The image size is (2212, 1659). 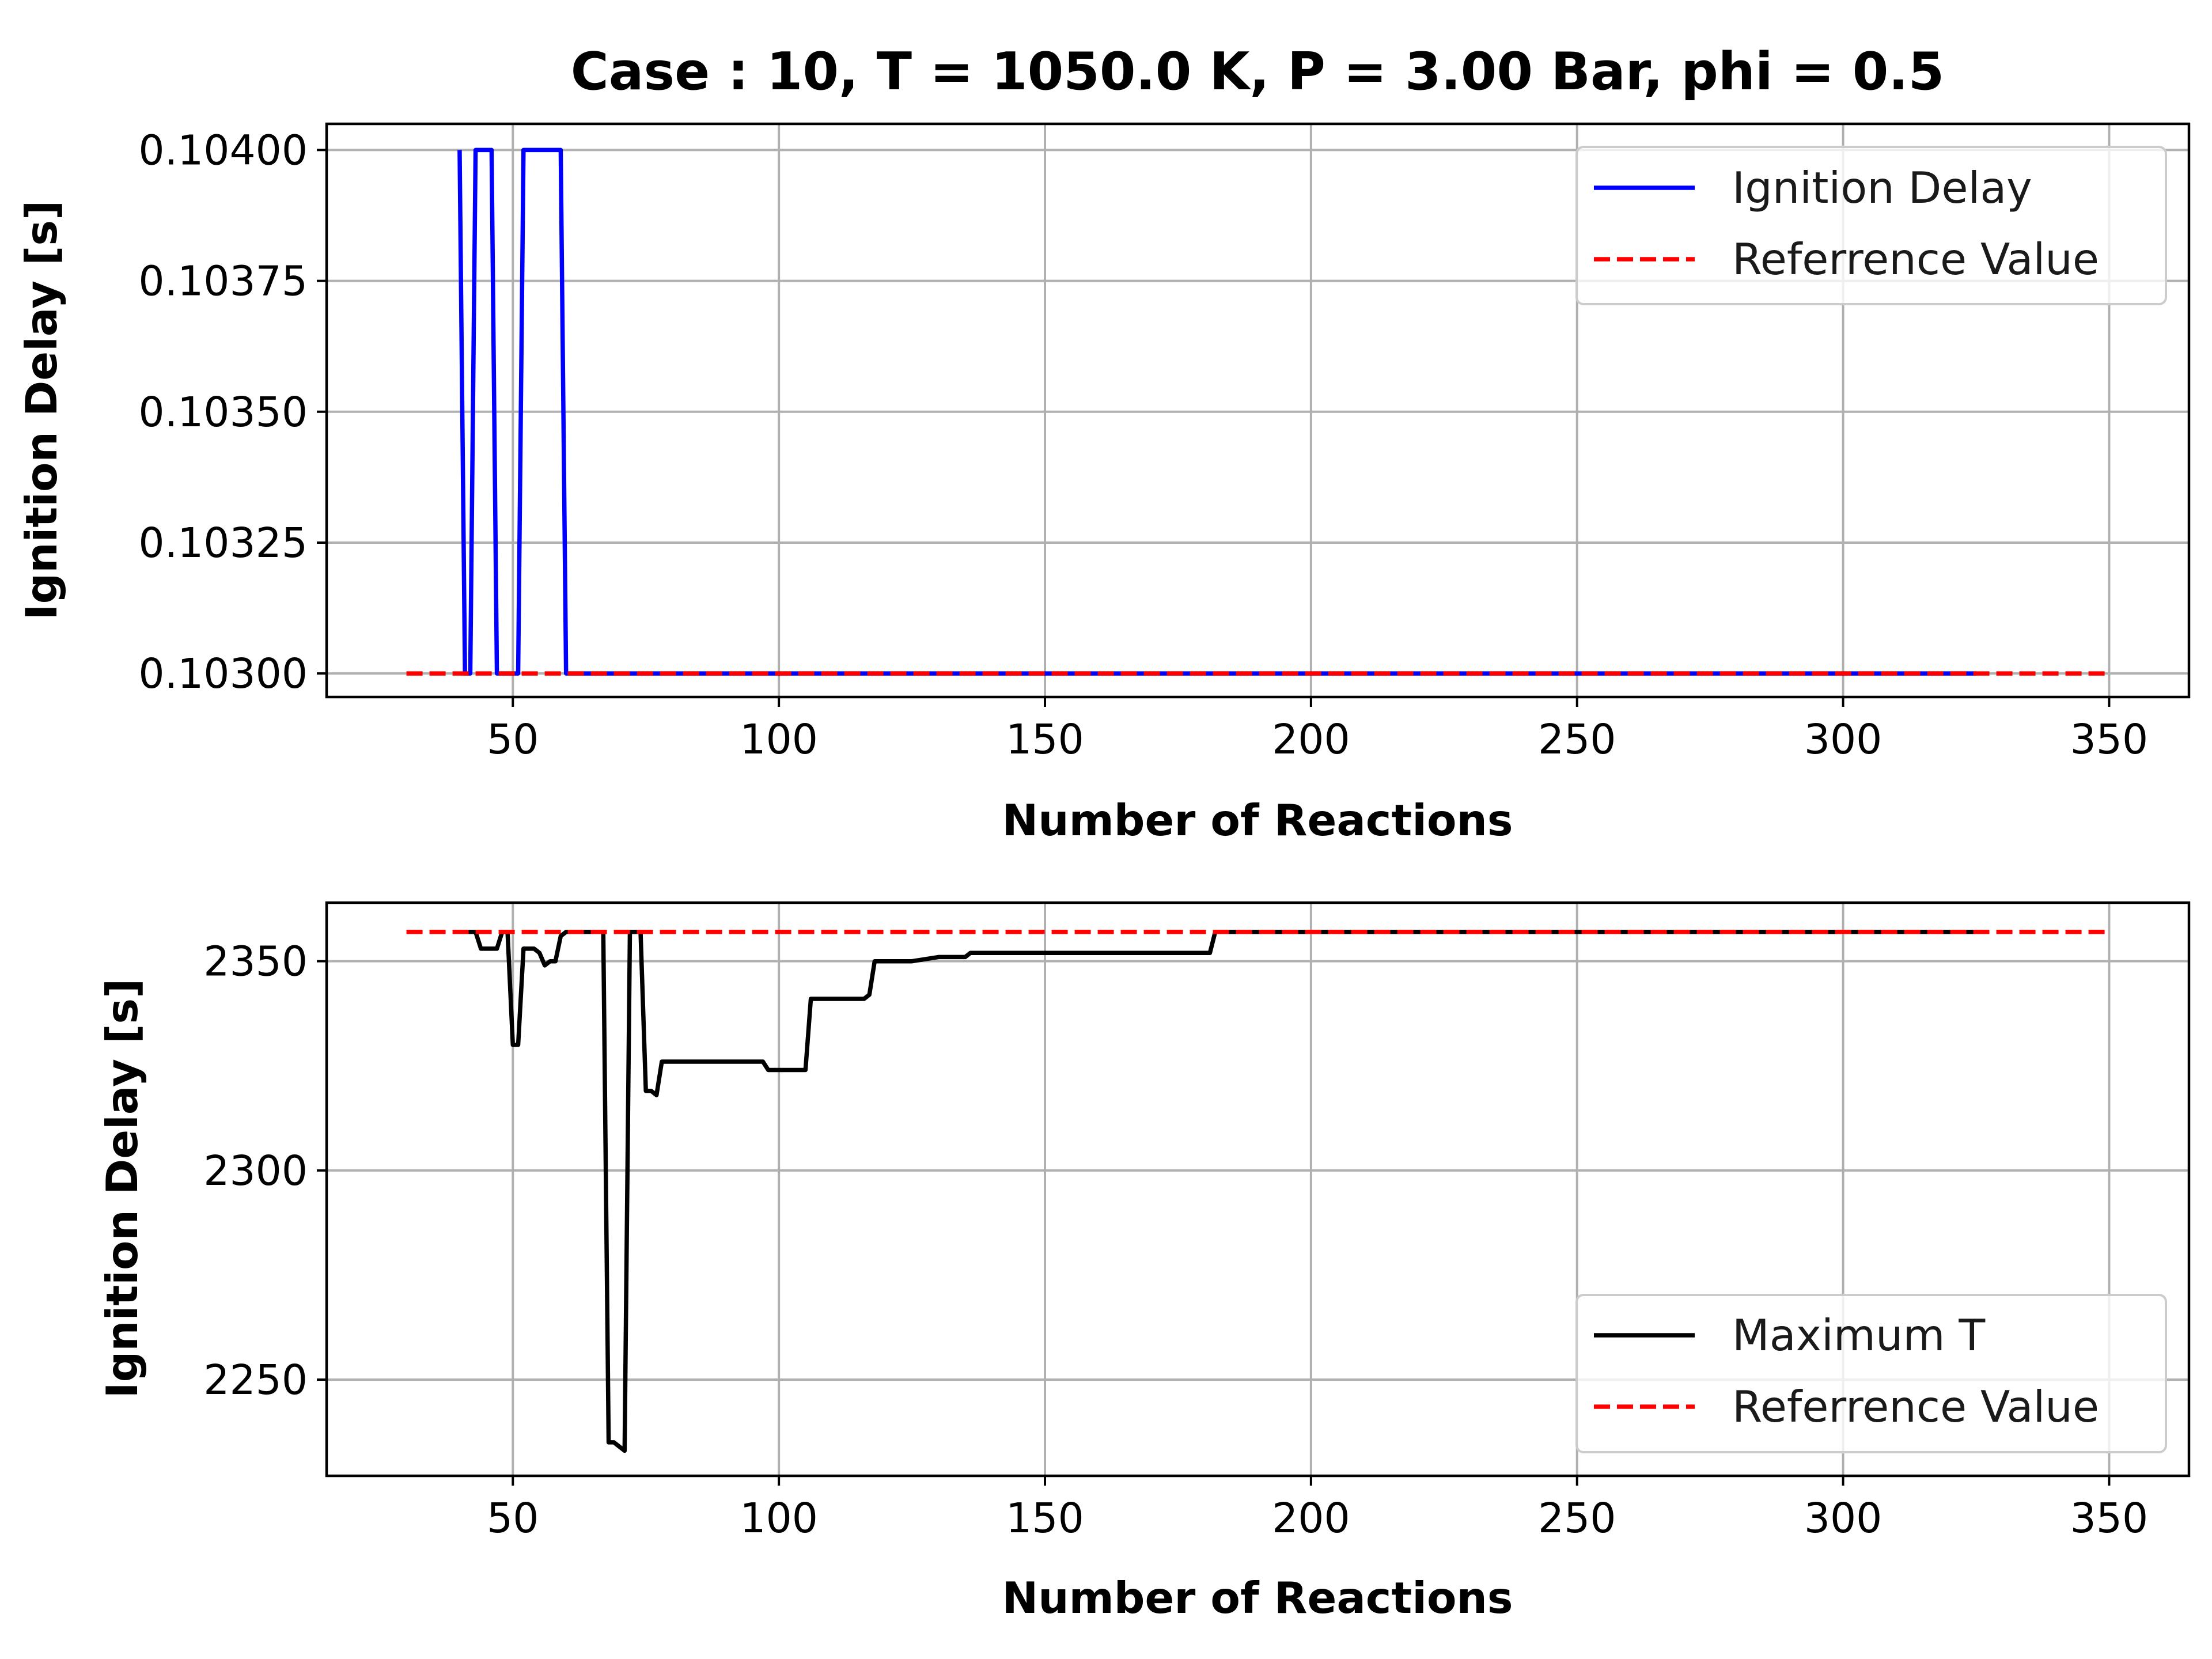 I want to click on bottom-y-axis-label: Ignition Delay [s], so click(x=122, y=1189).